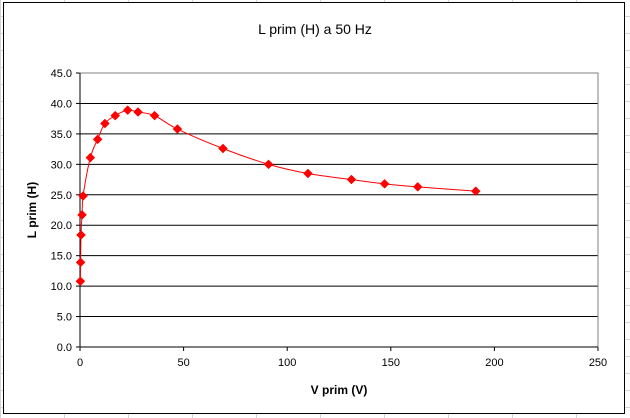 This screenshot has width=630, height=418. Describe the element at coordinates (183, 363) in the screenshot. I see `x-tick-label: 50` at that location.